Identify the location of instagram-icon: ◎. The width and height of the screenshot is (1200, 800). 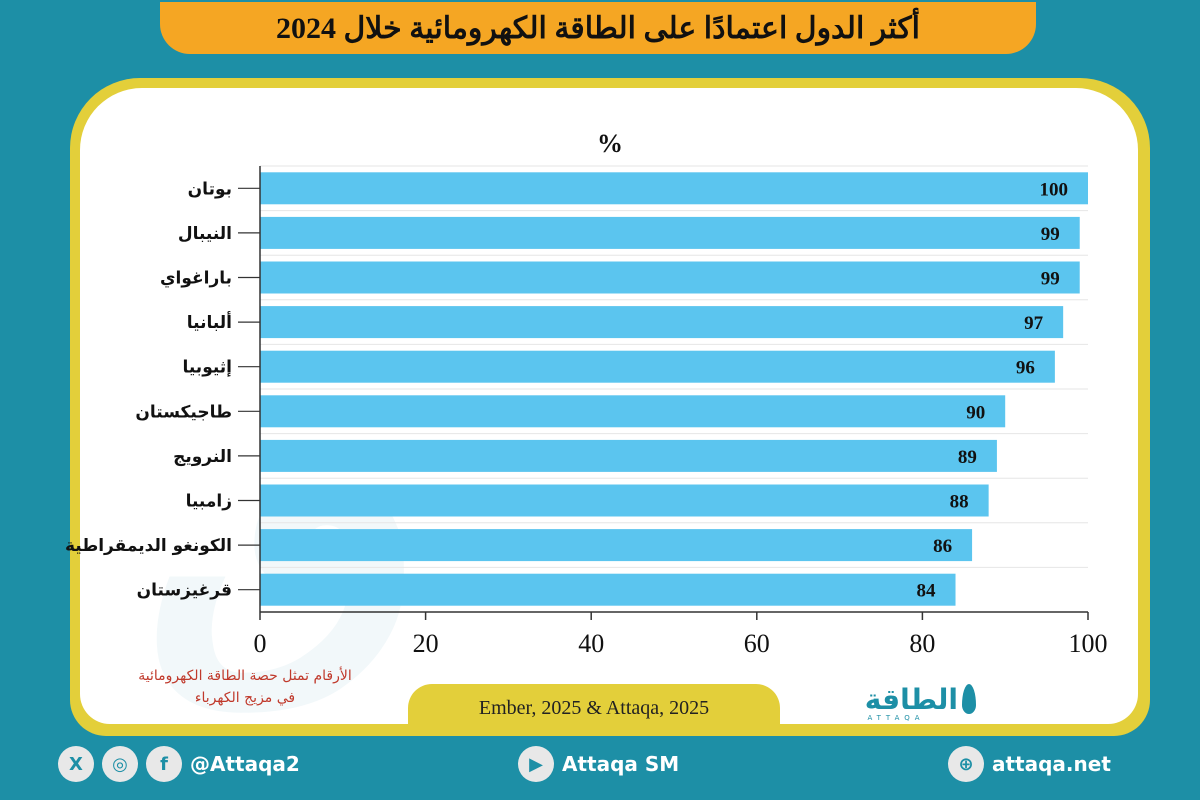
(120, 764).